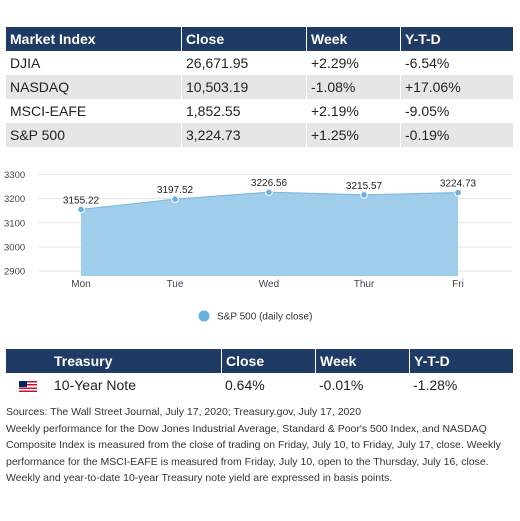 The height and width of the screenshot is (521, 520). What do you see at coordinates (353, 63) in the screenshot?
I see `index-week: +2.29%` at bounding box center [353, 63].